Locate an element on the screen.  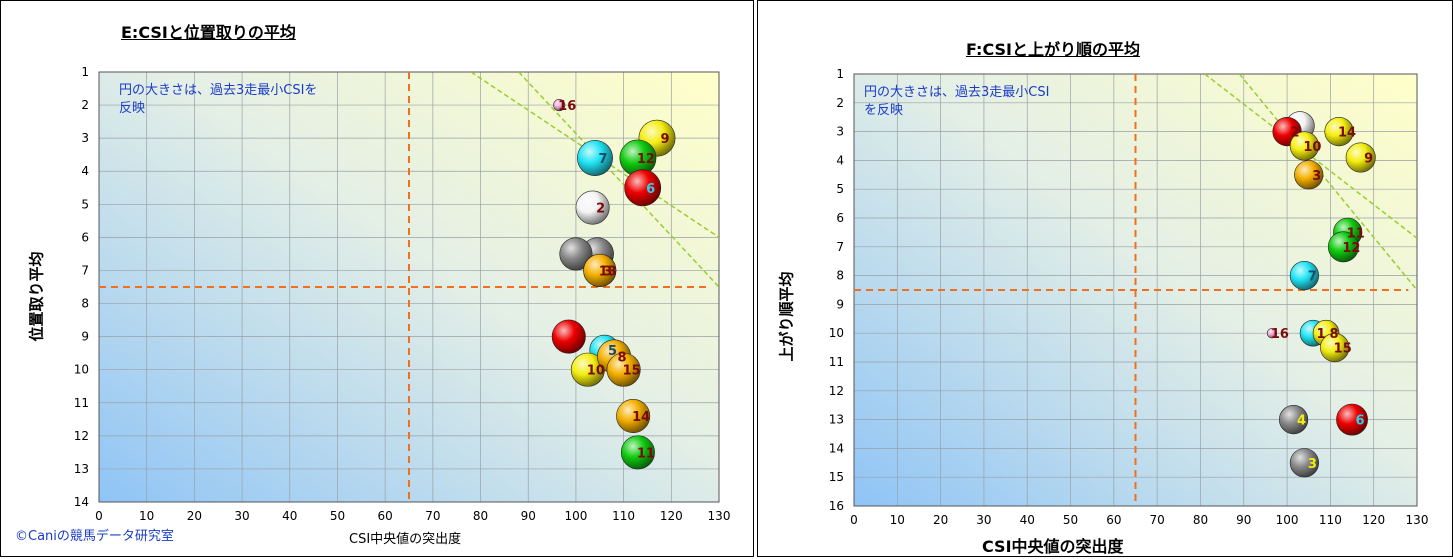
x-tick-label: 90 is located at coordinates (528, 516).